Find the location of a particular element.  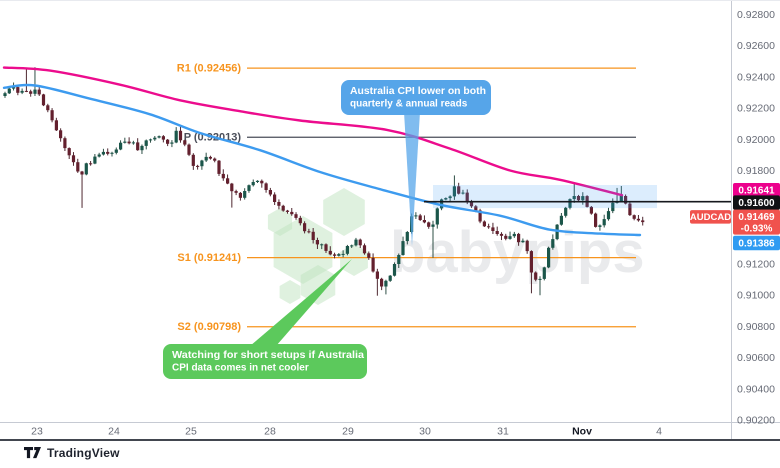

tradingview-attribution: TradingView is located at coordinates (72, 453).